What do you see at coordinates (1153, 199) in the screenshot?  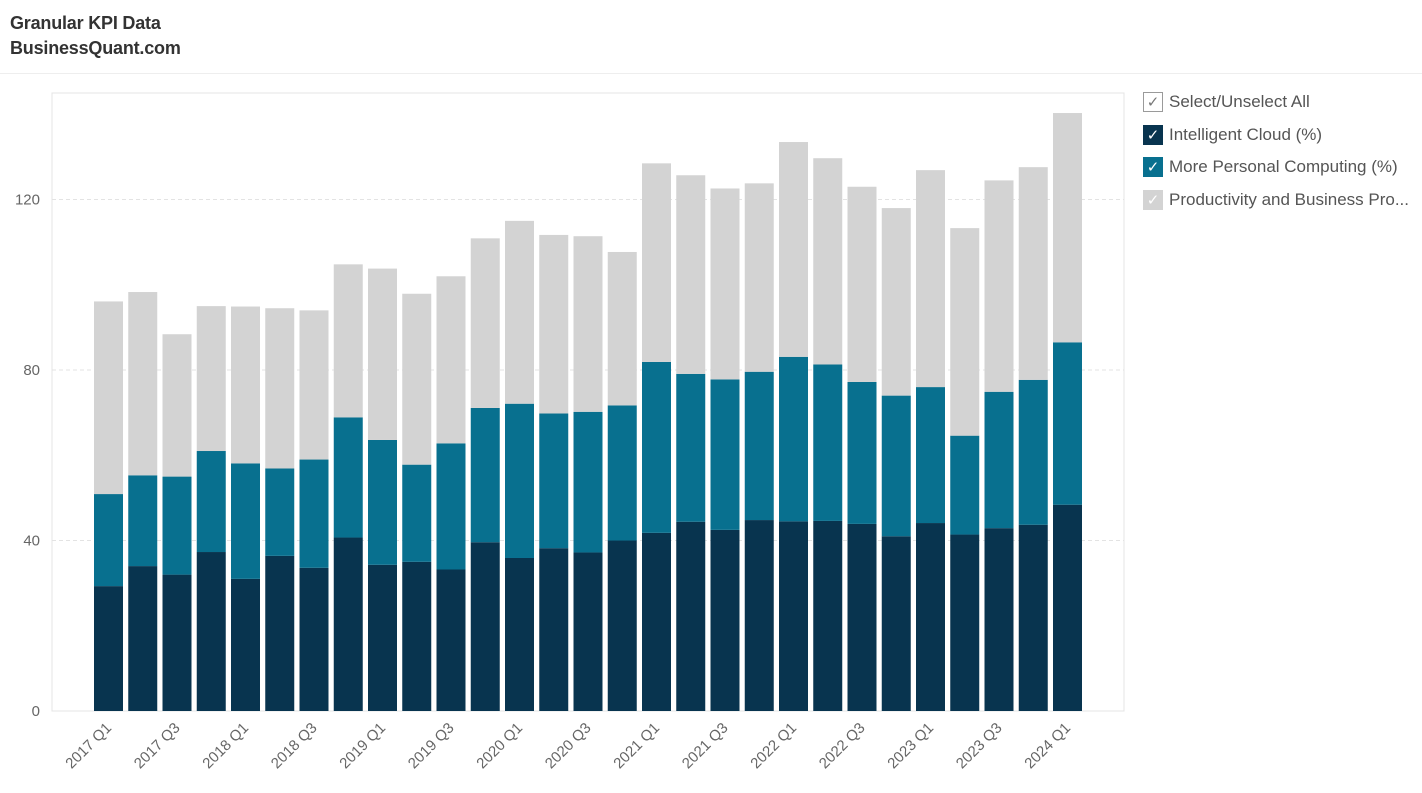 I see `productivity-business-checkbox: ✓` at bounding box center [1153, 199].